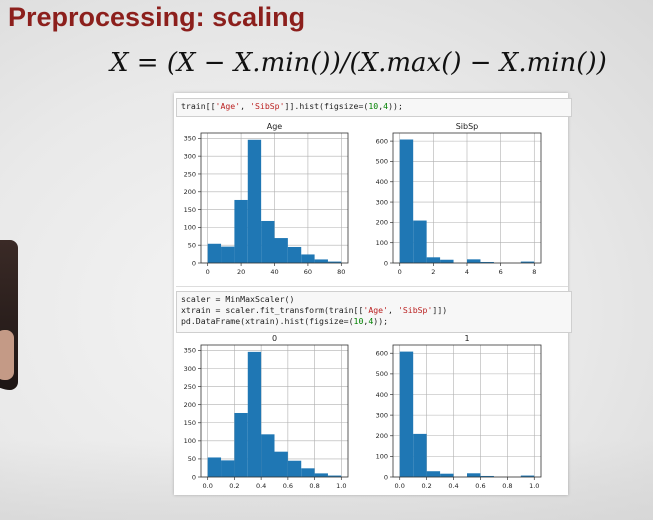 This screenshot has width=653, height=520. Describe the element at coordinates (467, 272) in the screenshot. I see `x-tick-label: 4` at that location.